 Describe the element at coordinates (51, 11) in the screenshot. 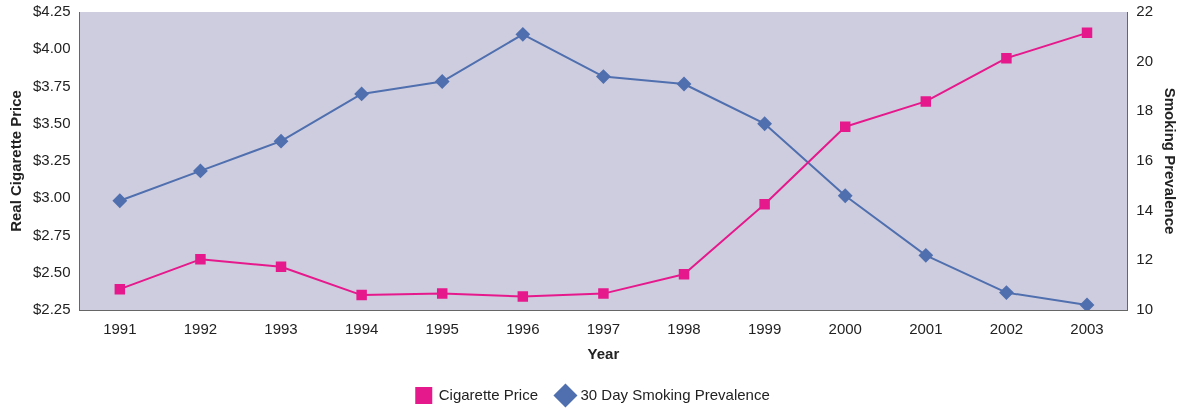

I see `y-tick-label: $4.25` at that location.